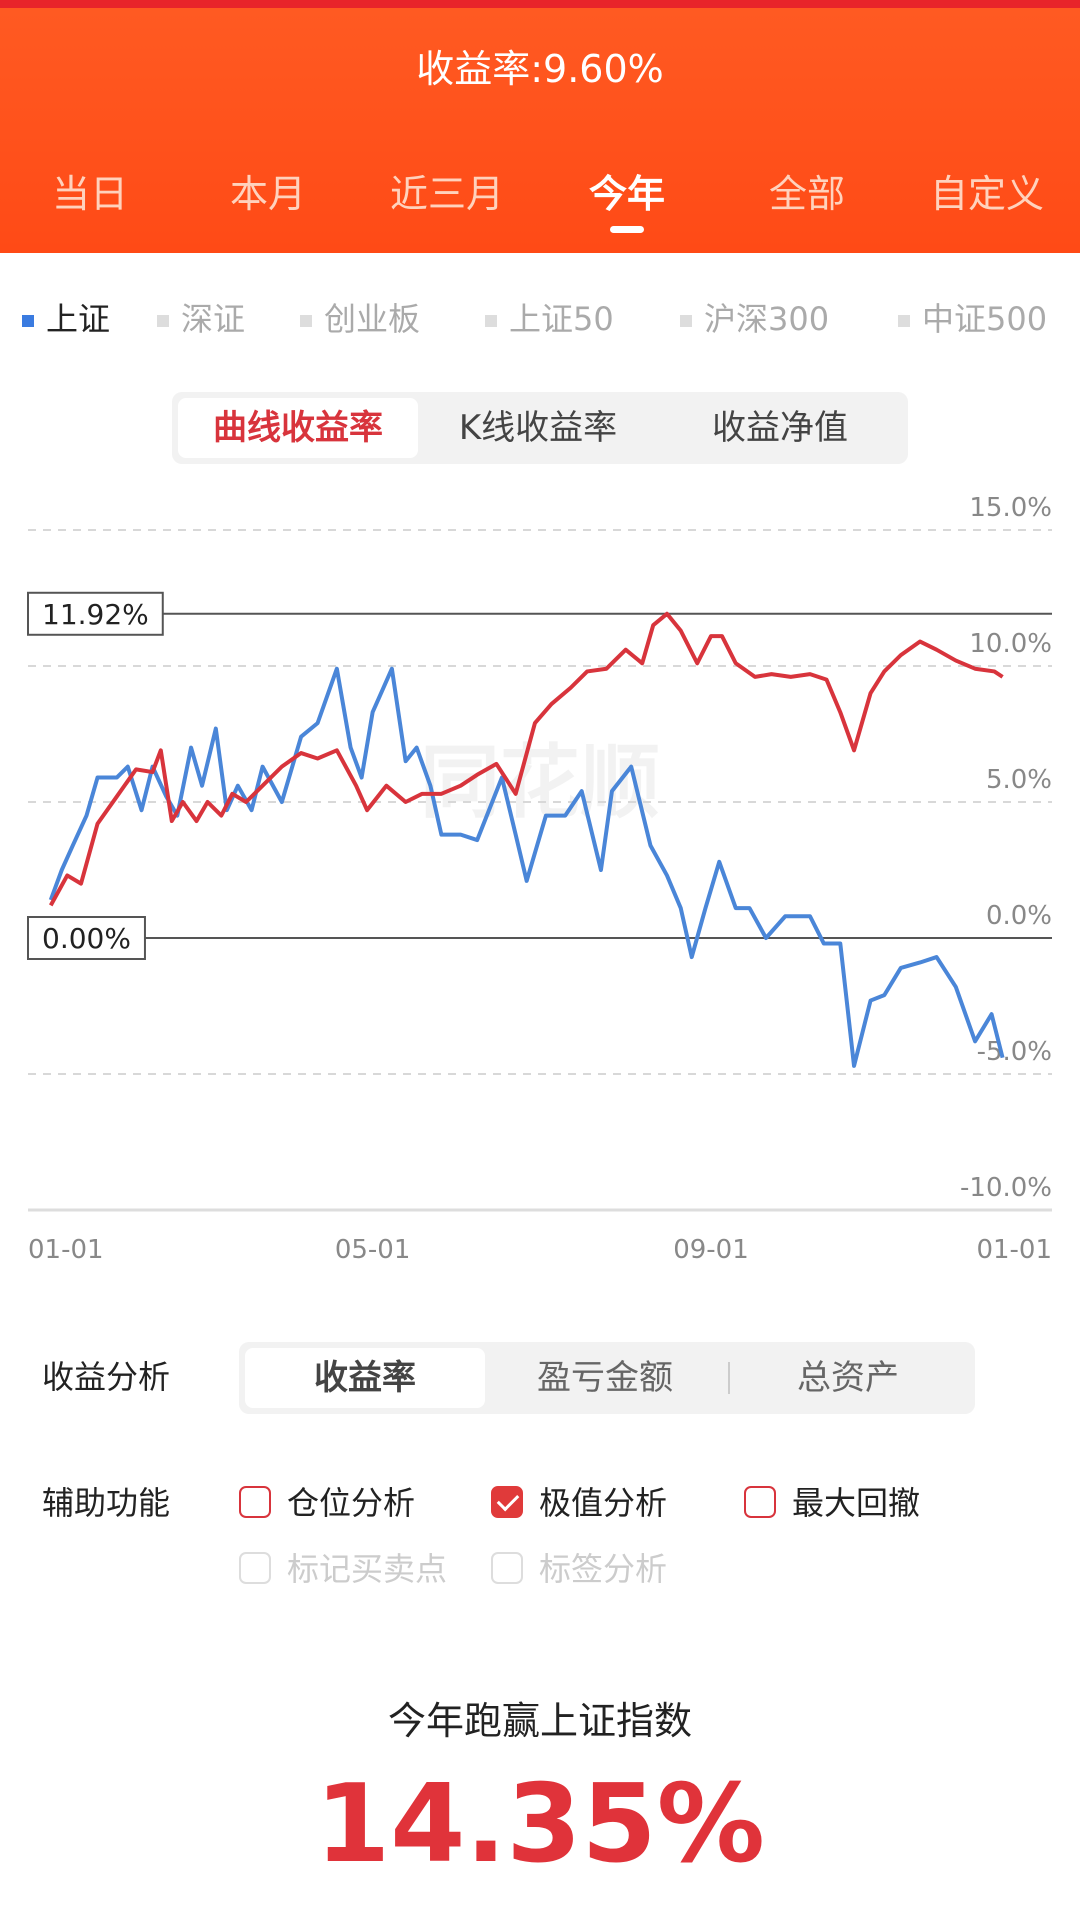  I want to click on mode-option: 收益净值, so click(780, 428).